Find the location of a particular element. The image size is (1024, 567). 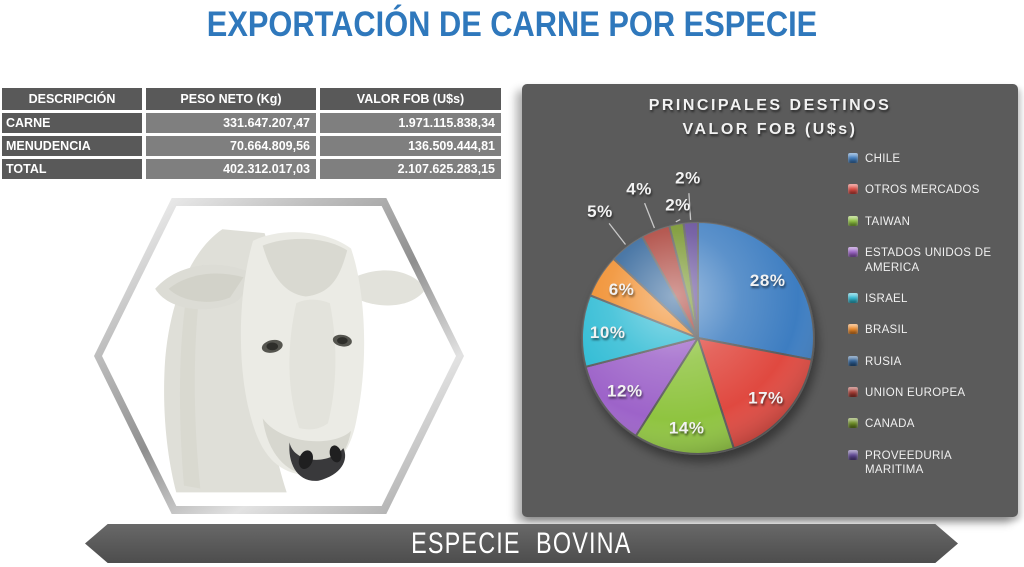

pie-chart: 28% 17% 14% 12% 10% 6% 5% 4% 2% 2% is located at coordinates (698, 312).